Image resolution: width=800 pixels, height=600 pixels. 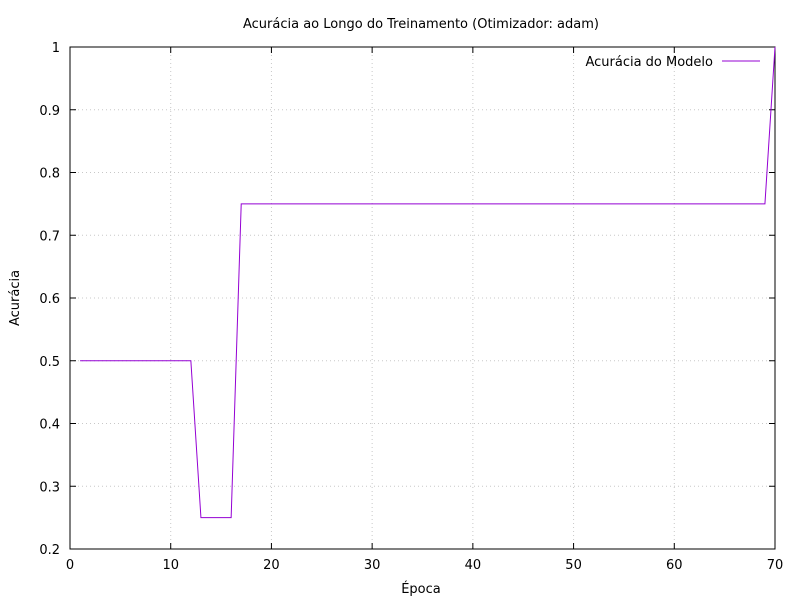 I want to click on y-tick-label: 0.2, so click(x=49, y=550).